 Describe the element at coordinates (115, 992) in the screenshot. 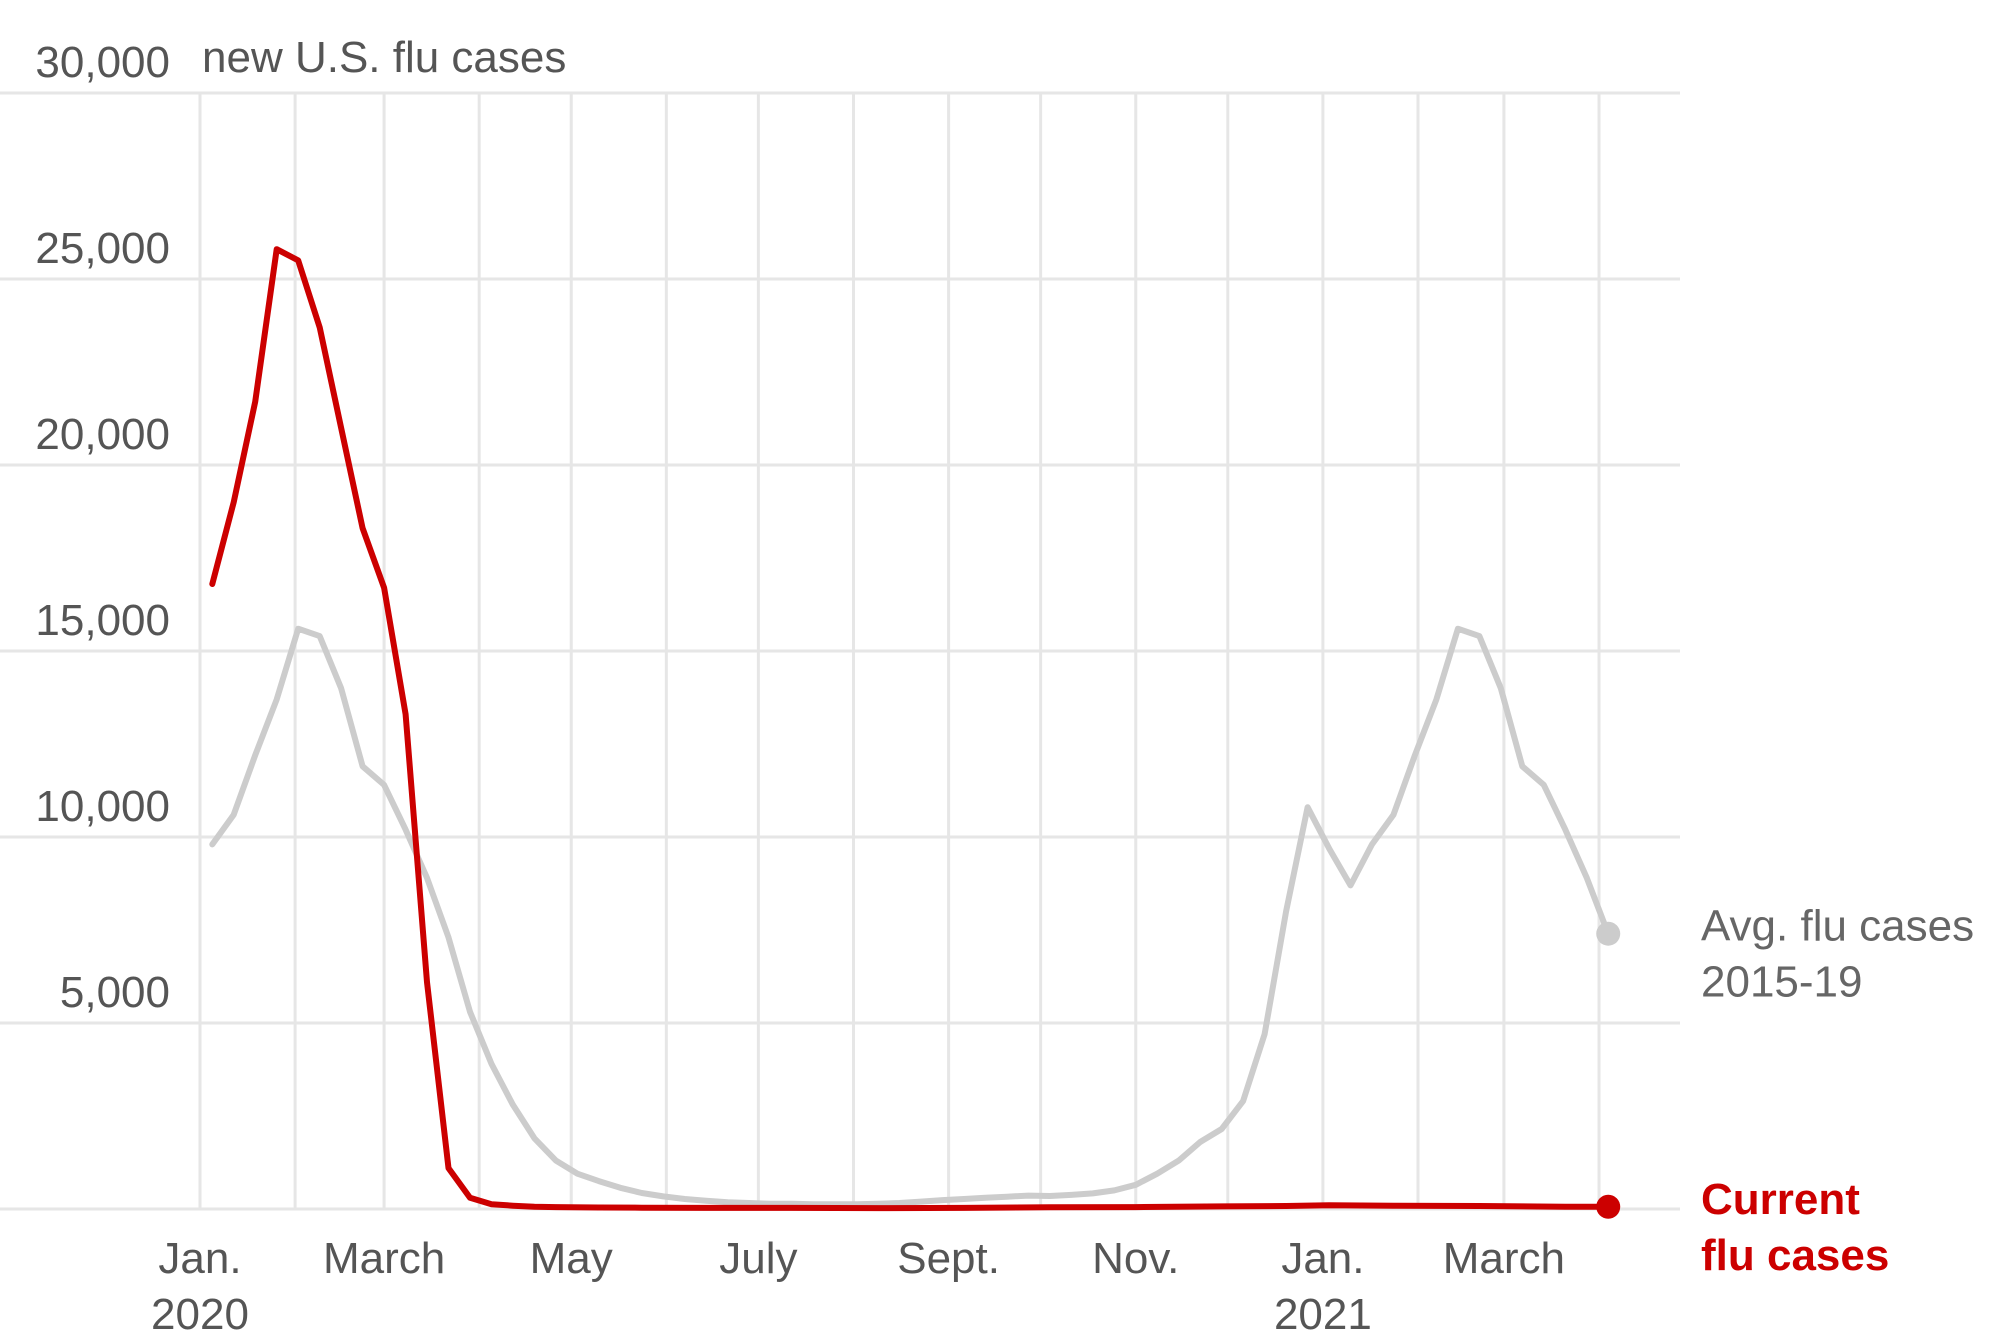

I see `y-tick-label: 5,000` at that location.